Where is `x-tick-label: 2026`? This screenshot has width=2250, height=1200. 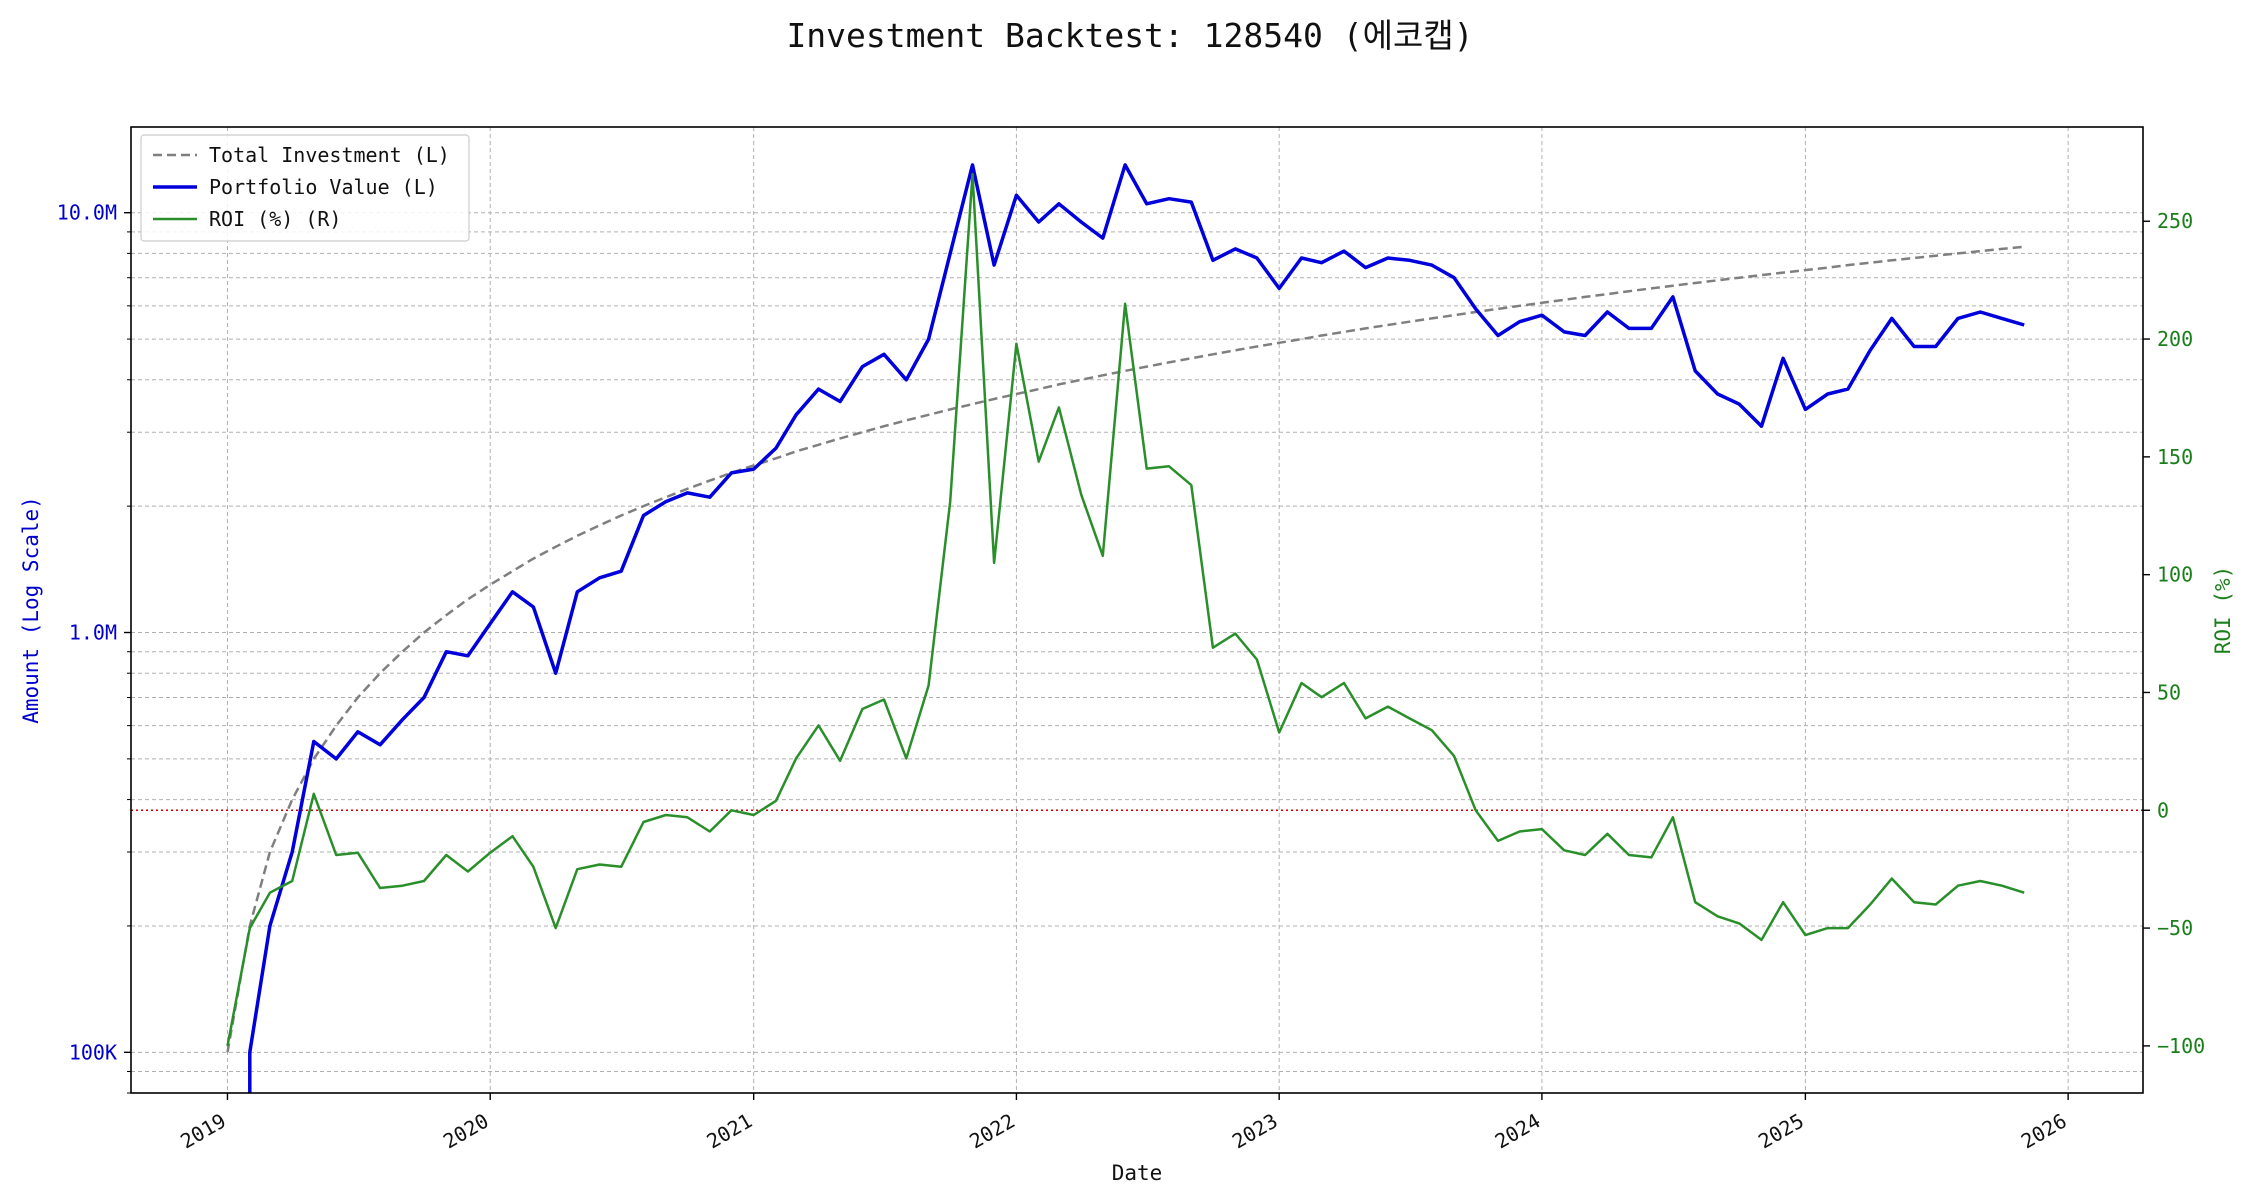
x-tick-label: 2026 is located at coordinates (2044, 1131).